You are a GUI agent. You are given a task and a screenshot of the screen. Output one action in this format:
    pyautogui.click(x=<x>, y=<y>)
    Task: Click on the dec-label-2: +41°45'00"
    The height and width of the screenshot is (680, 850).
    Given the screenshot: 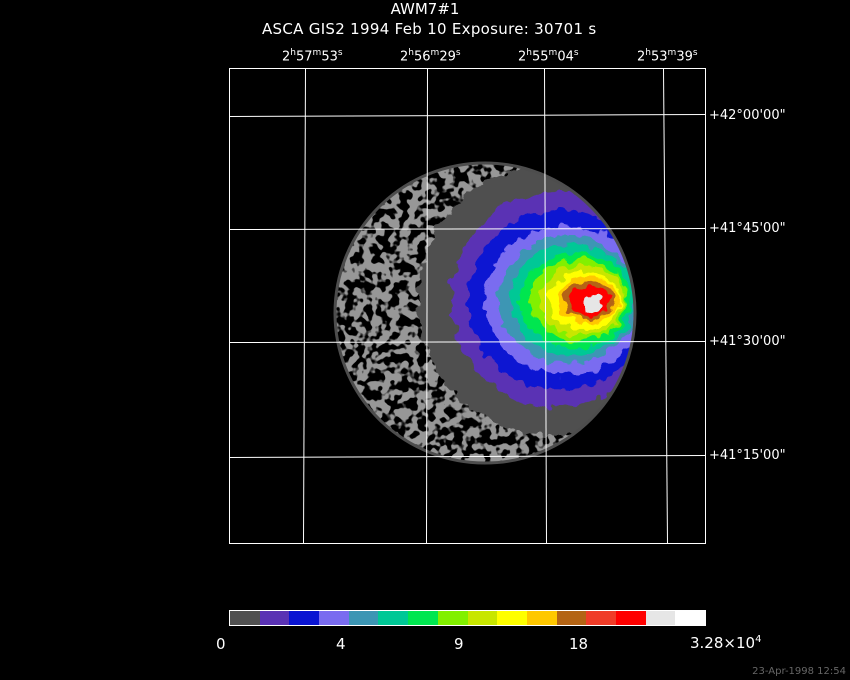 What is the action you would take?
    pyautogui.click(x=747, y=228)
    